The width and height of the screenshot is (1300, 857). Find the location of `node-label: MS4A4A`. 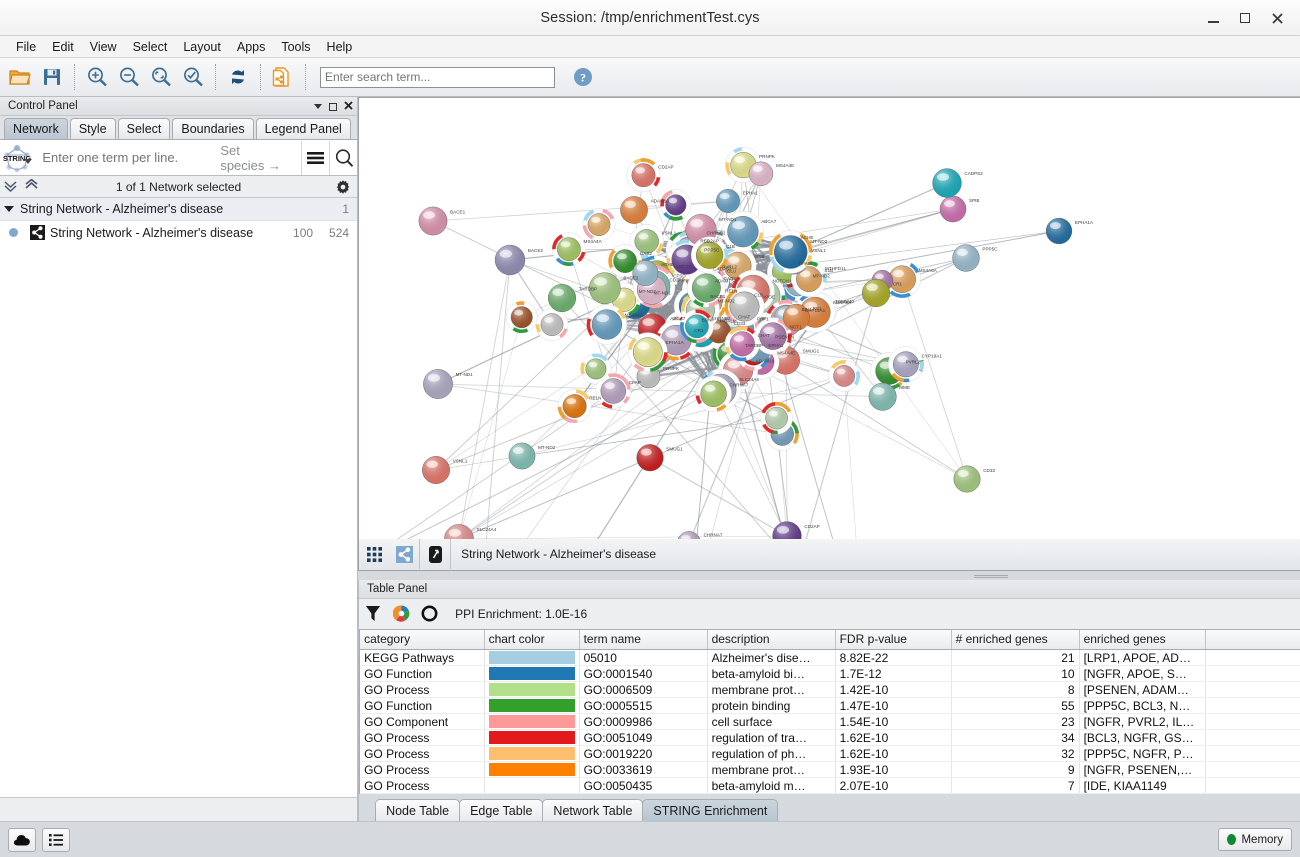

node-label: MS4A4A is located at coordinates (634, 314).